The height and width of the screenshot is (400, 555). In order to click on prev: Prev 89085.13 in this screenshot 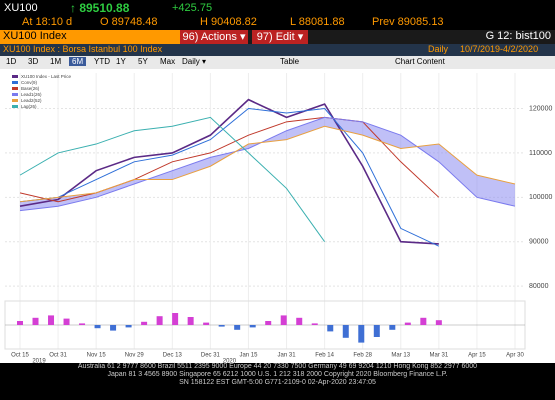, I will do `click(408, 22)`.